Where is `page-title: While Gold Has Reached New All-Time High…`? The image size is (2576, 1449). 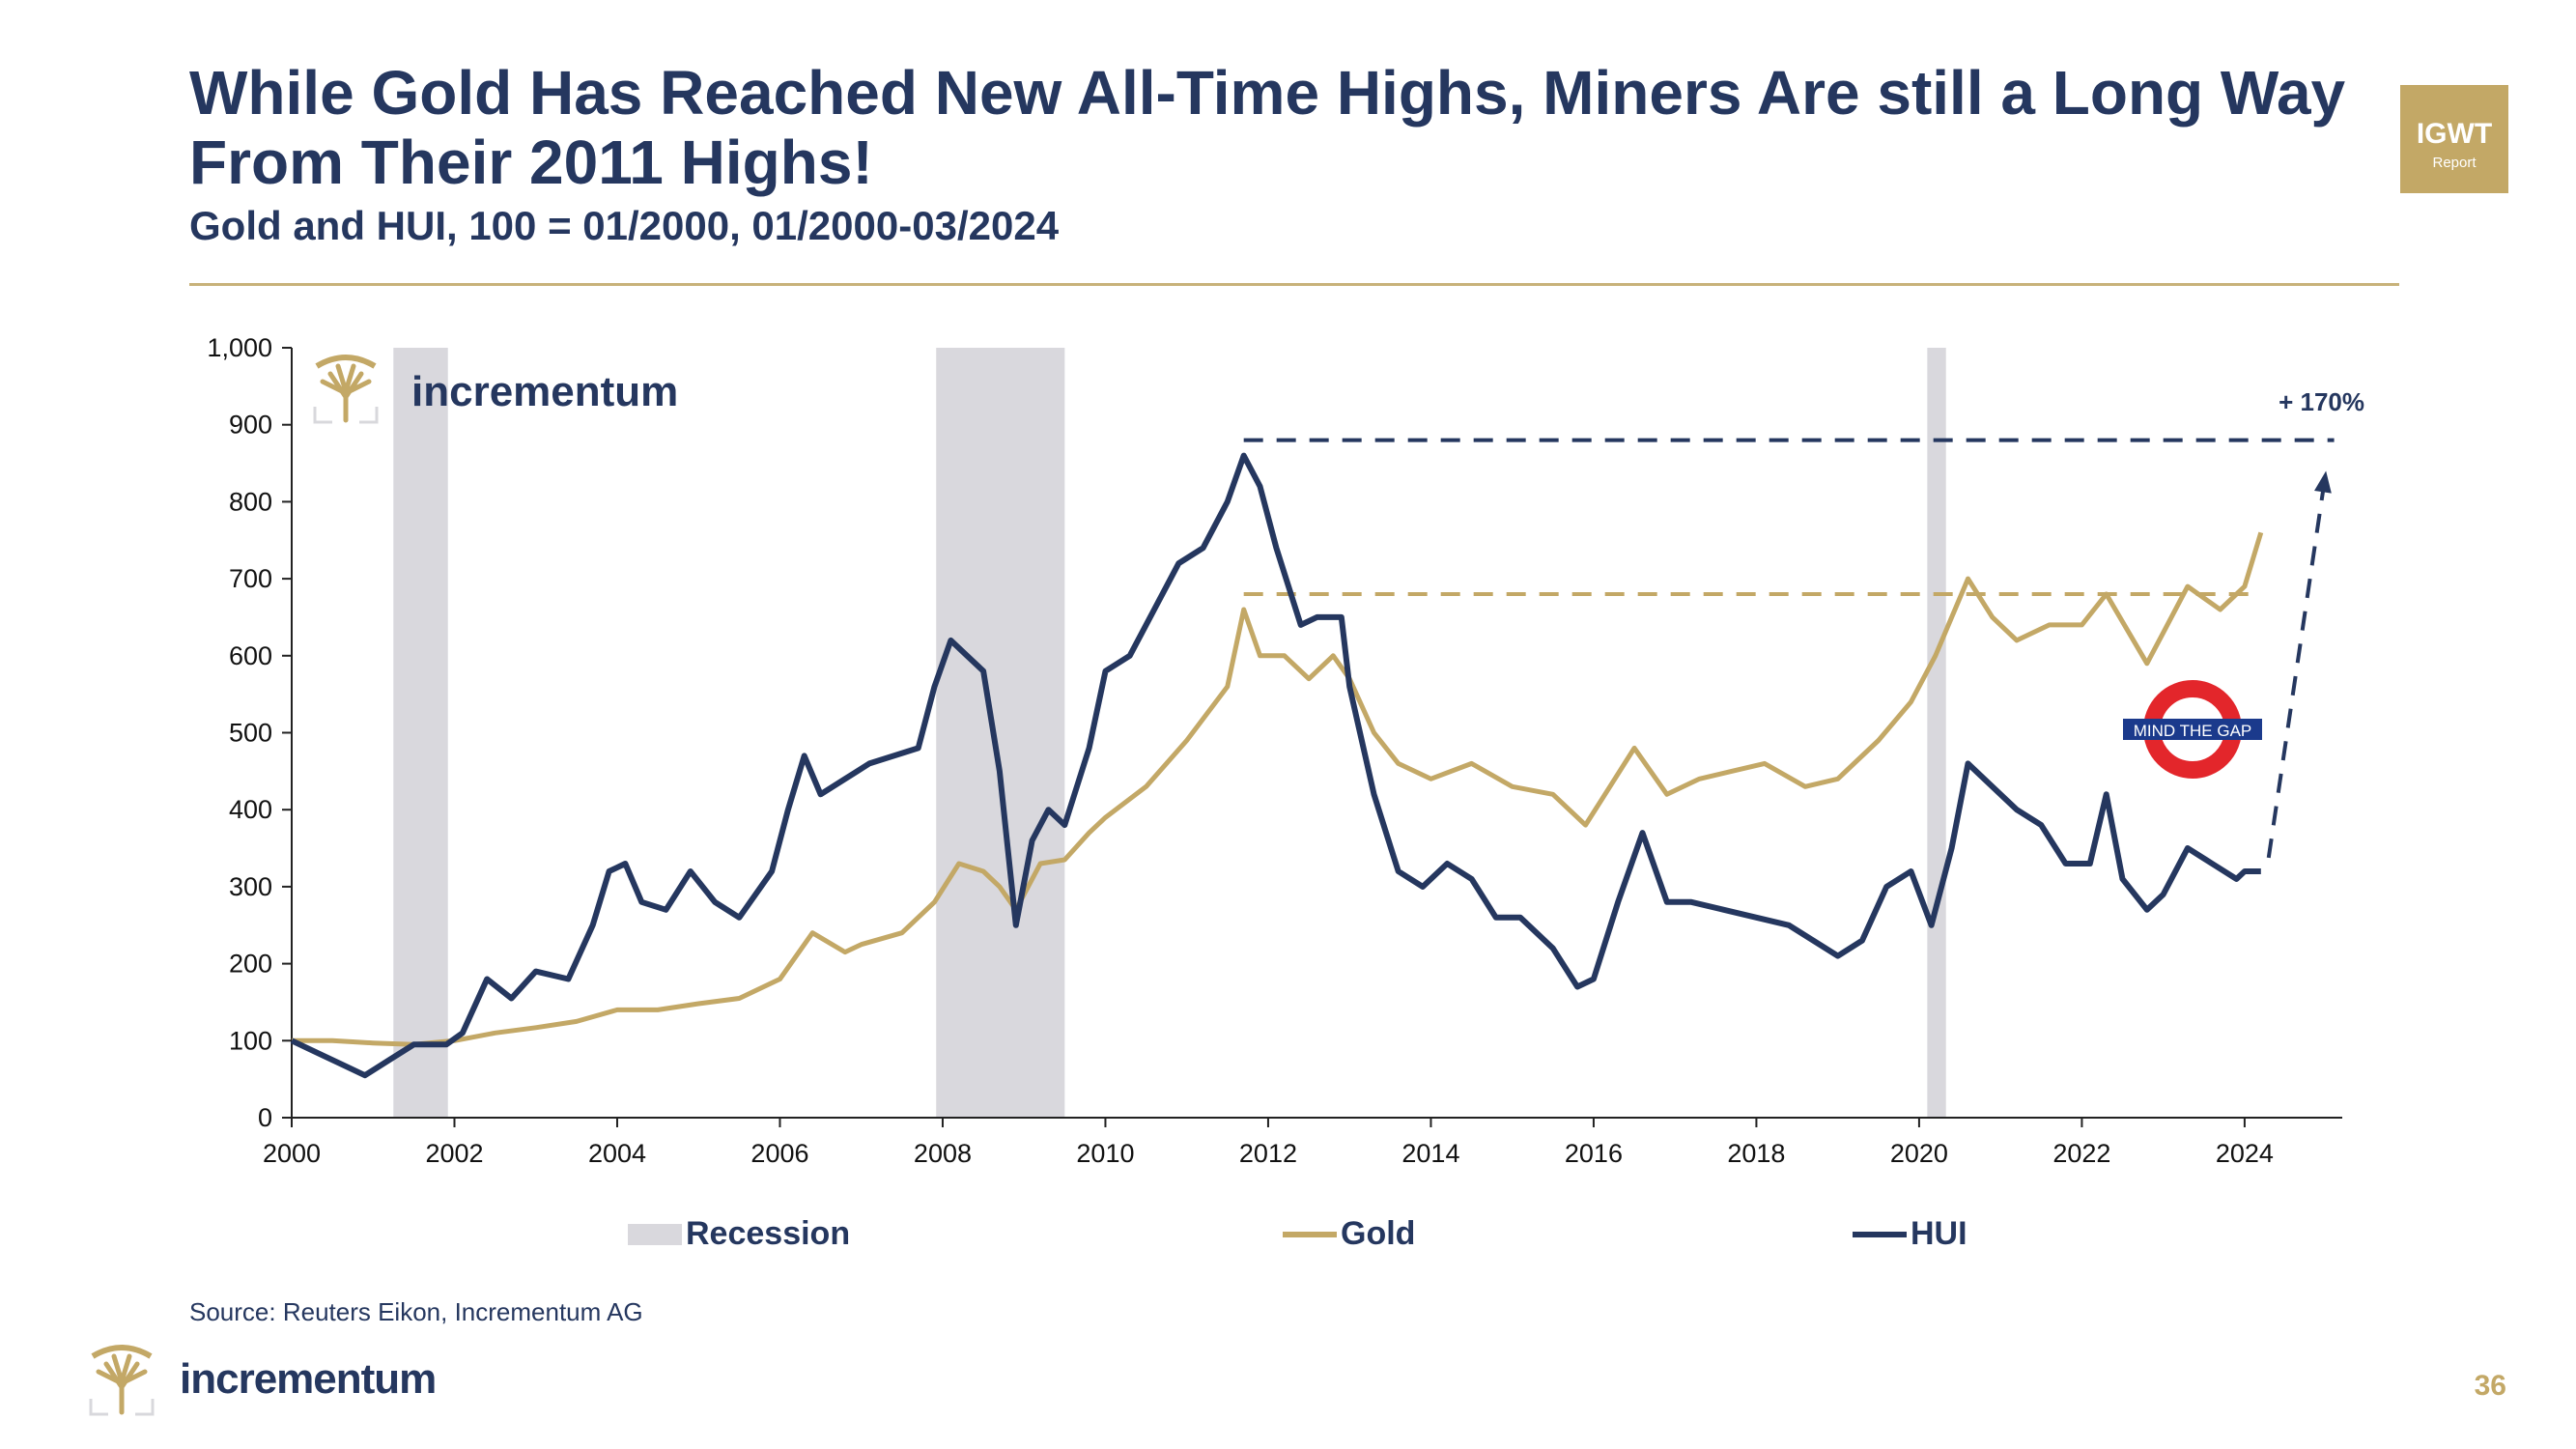
page-title: While Gold Has Reached New All-Time High… is located at coordinates (1267, 127).